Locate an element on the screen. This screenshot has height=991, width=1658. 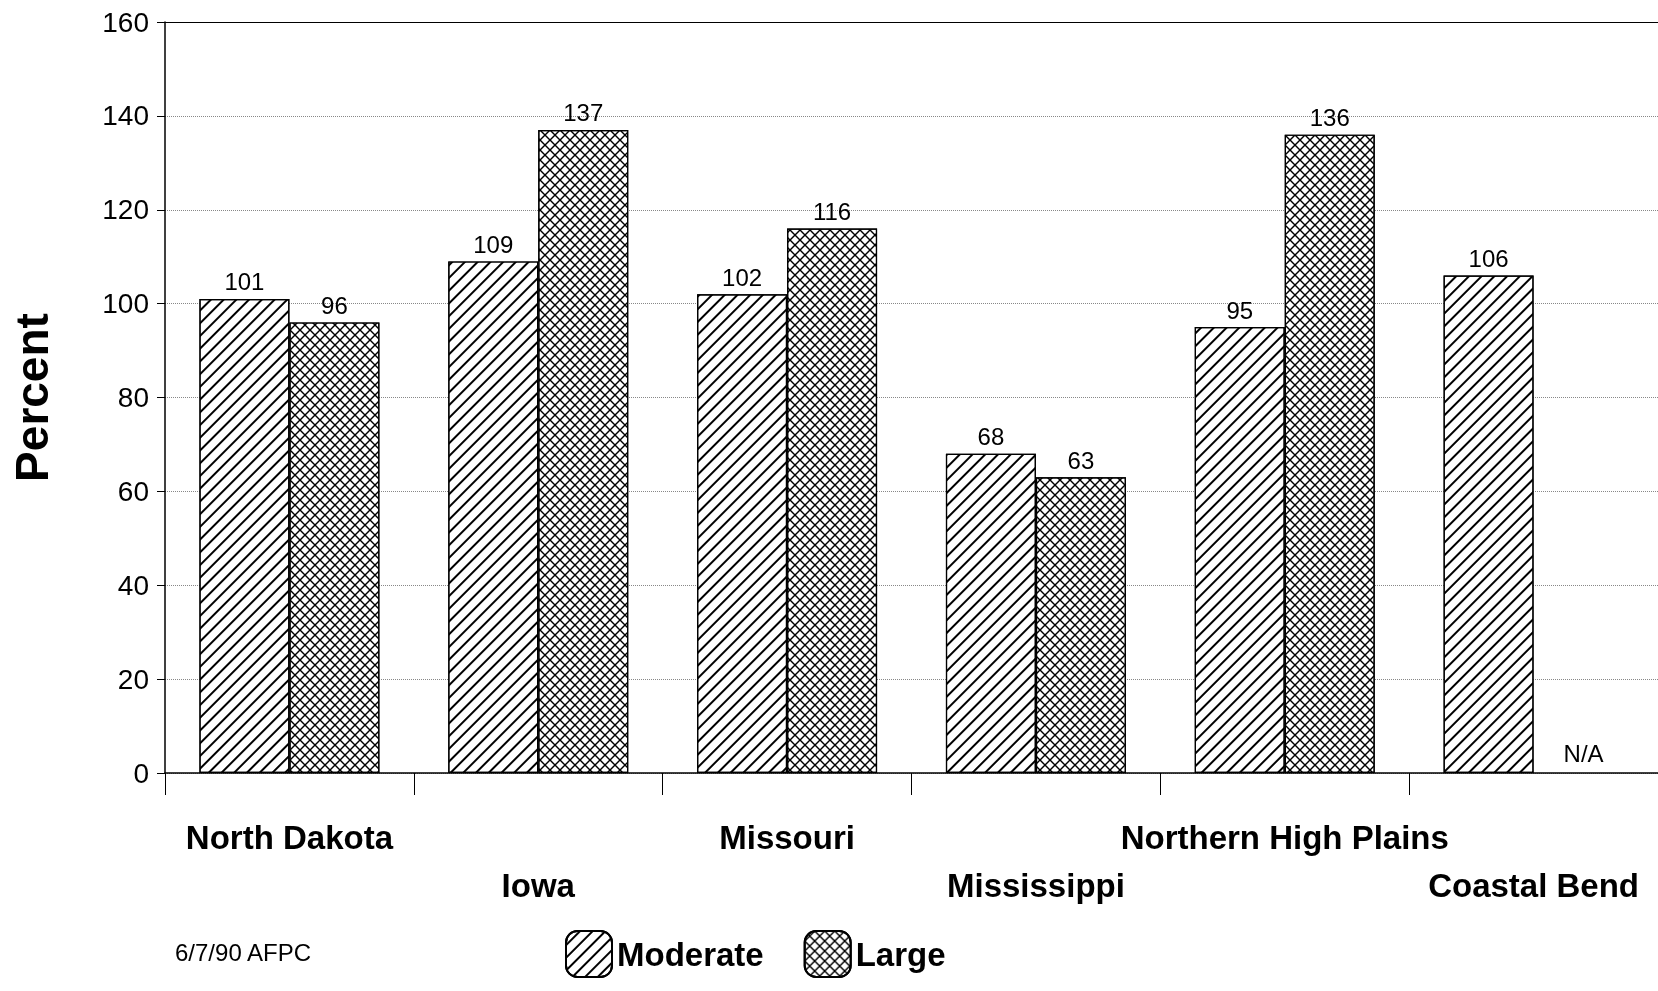
data-label: 95 is located at coordinates (1240, 310).